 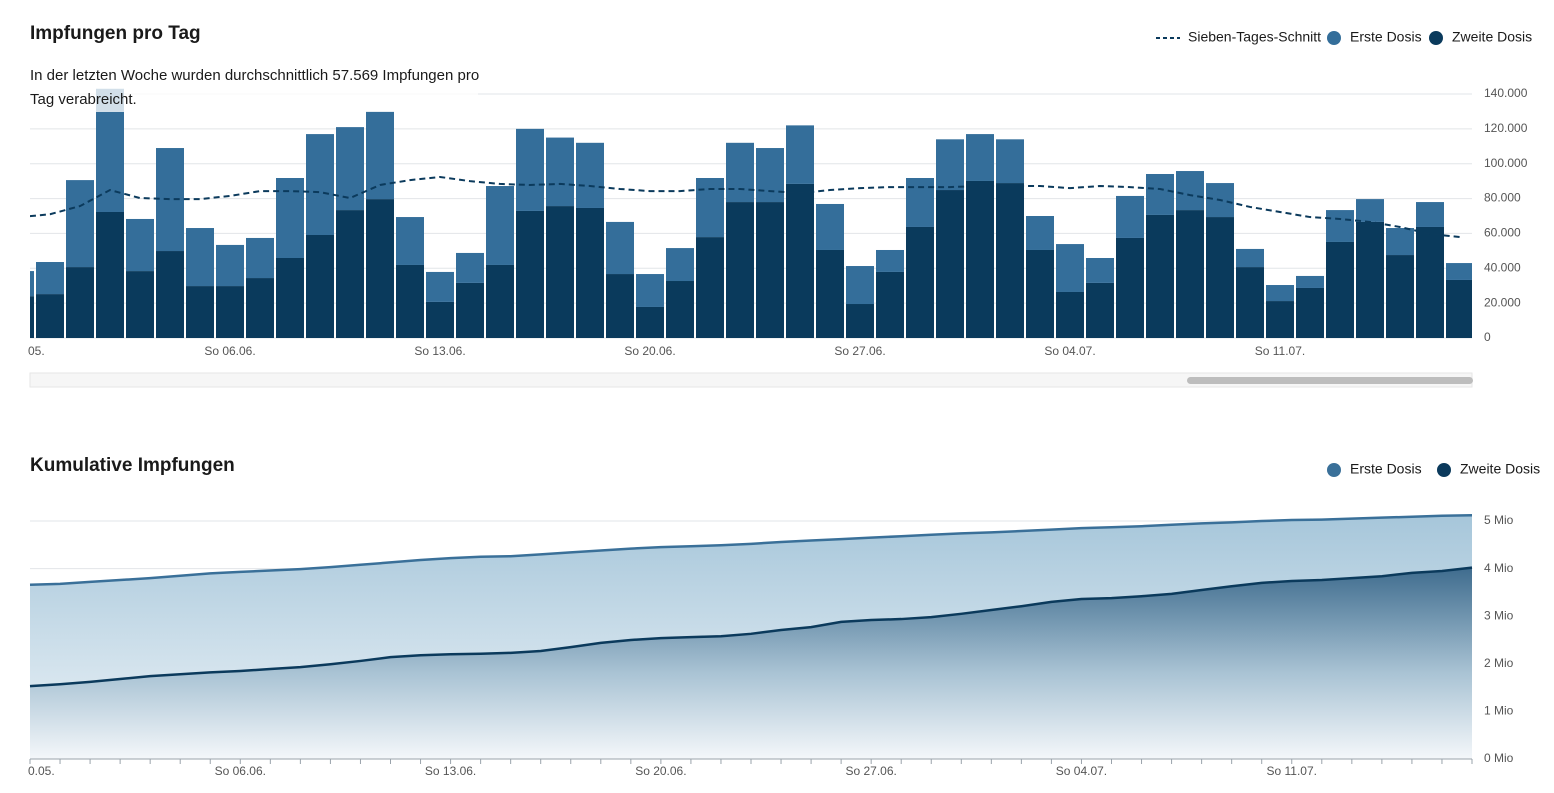 What do you see at coordinates (1499, 520) in the screenshot?
I see `y-tick-label: 5 Mio` at bounding box center [1499, 520].